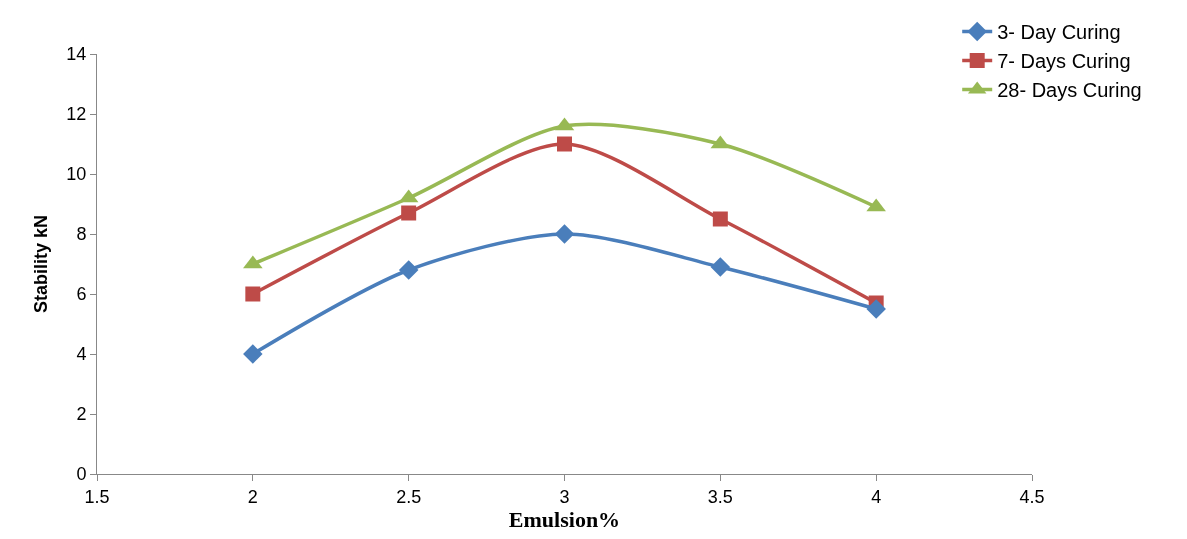 The image size is (1187, 539). Describe the element at coordinates (1064, 61) in the screenshot. I see `legend-label: 7- Days Curing` at that location.